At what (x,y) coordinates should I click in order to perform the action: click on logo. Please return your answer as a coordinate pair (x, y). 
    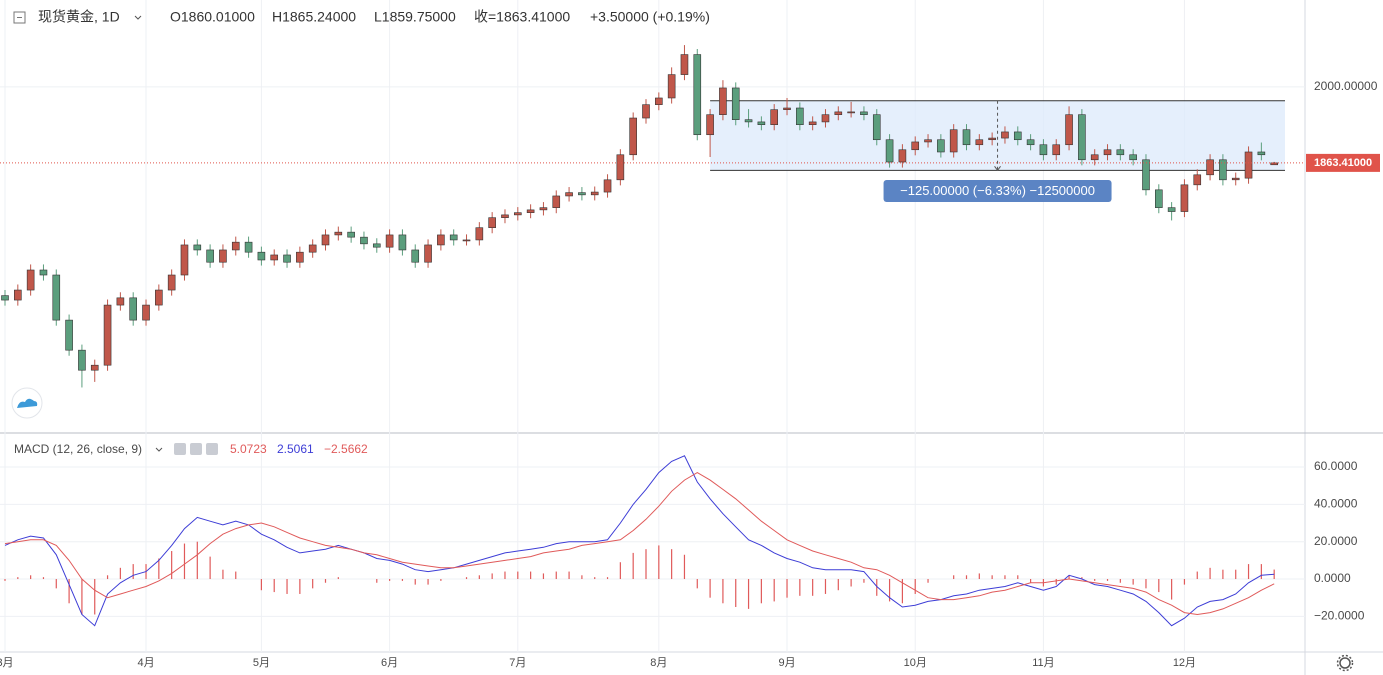
    Looking at the image, I should click on (27, 403).